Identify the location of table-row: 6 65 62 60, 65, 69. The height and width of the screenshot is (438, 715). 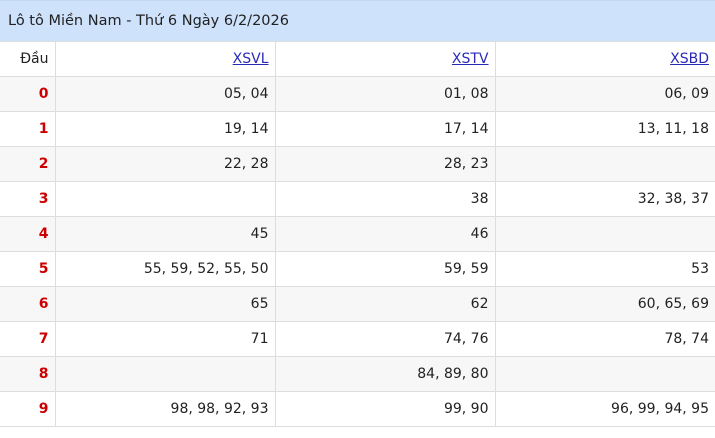
(357, 304).